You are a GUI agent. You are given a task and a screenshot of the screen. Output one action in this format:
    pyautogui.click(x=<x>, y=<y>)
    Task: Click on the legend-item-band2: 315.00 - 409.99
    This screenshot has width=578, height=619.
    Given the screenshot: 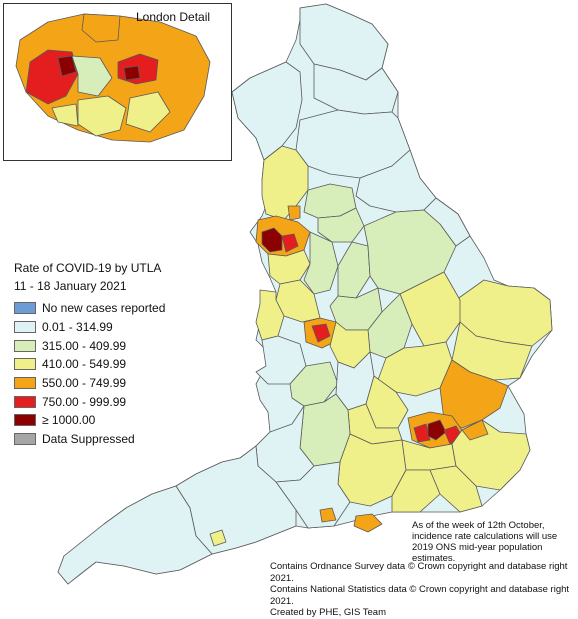 What is the action you would take?
    pyautogui.click(x=109, y=345)
    